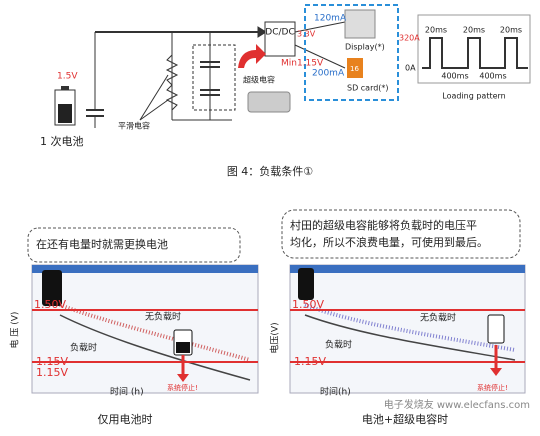  Describe the element at coordinates (15, 330) in the screenshot. I see `axis-label: 电 压 (V)` at that location.